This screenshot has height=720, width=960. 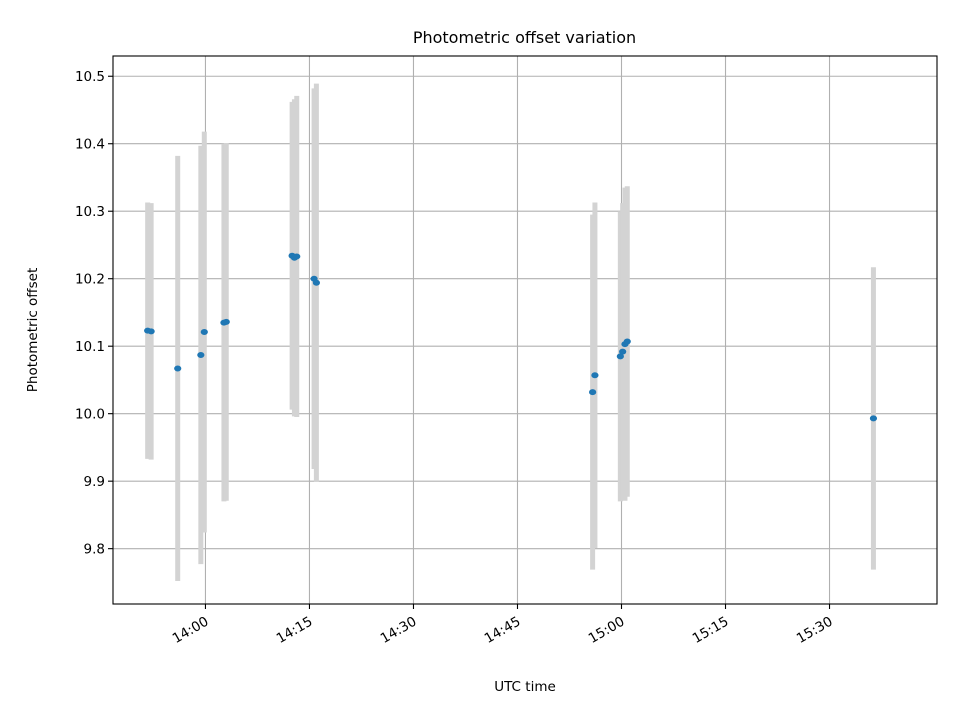 I want to click on y-tick-label: 10.4, so click(x=90, y=145).